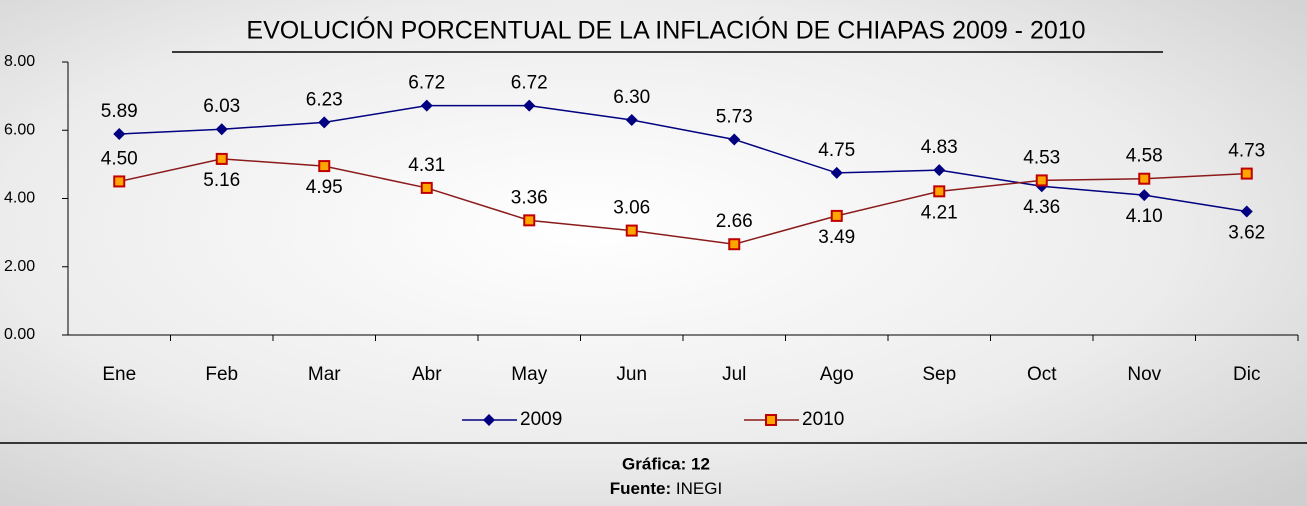  What do you see at coordinates (1246, 374) in the screenshot?
I see `x-tick-label: Dic` at bounding box center [1246, 374].